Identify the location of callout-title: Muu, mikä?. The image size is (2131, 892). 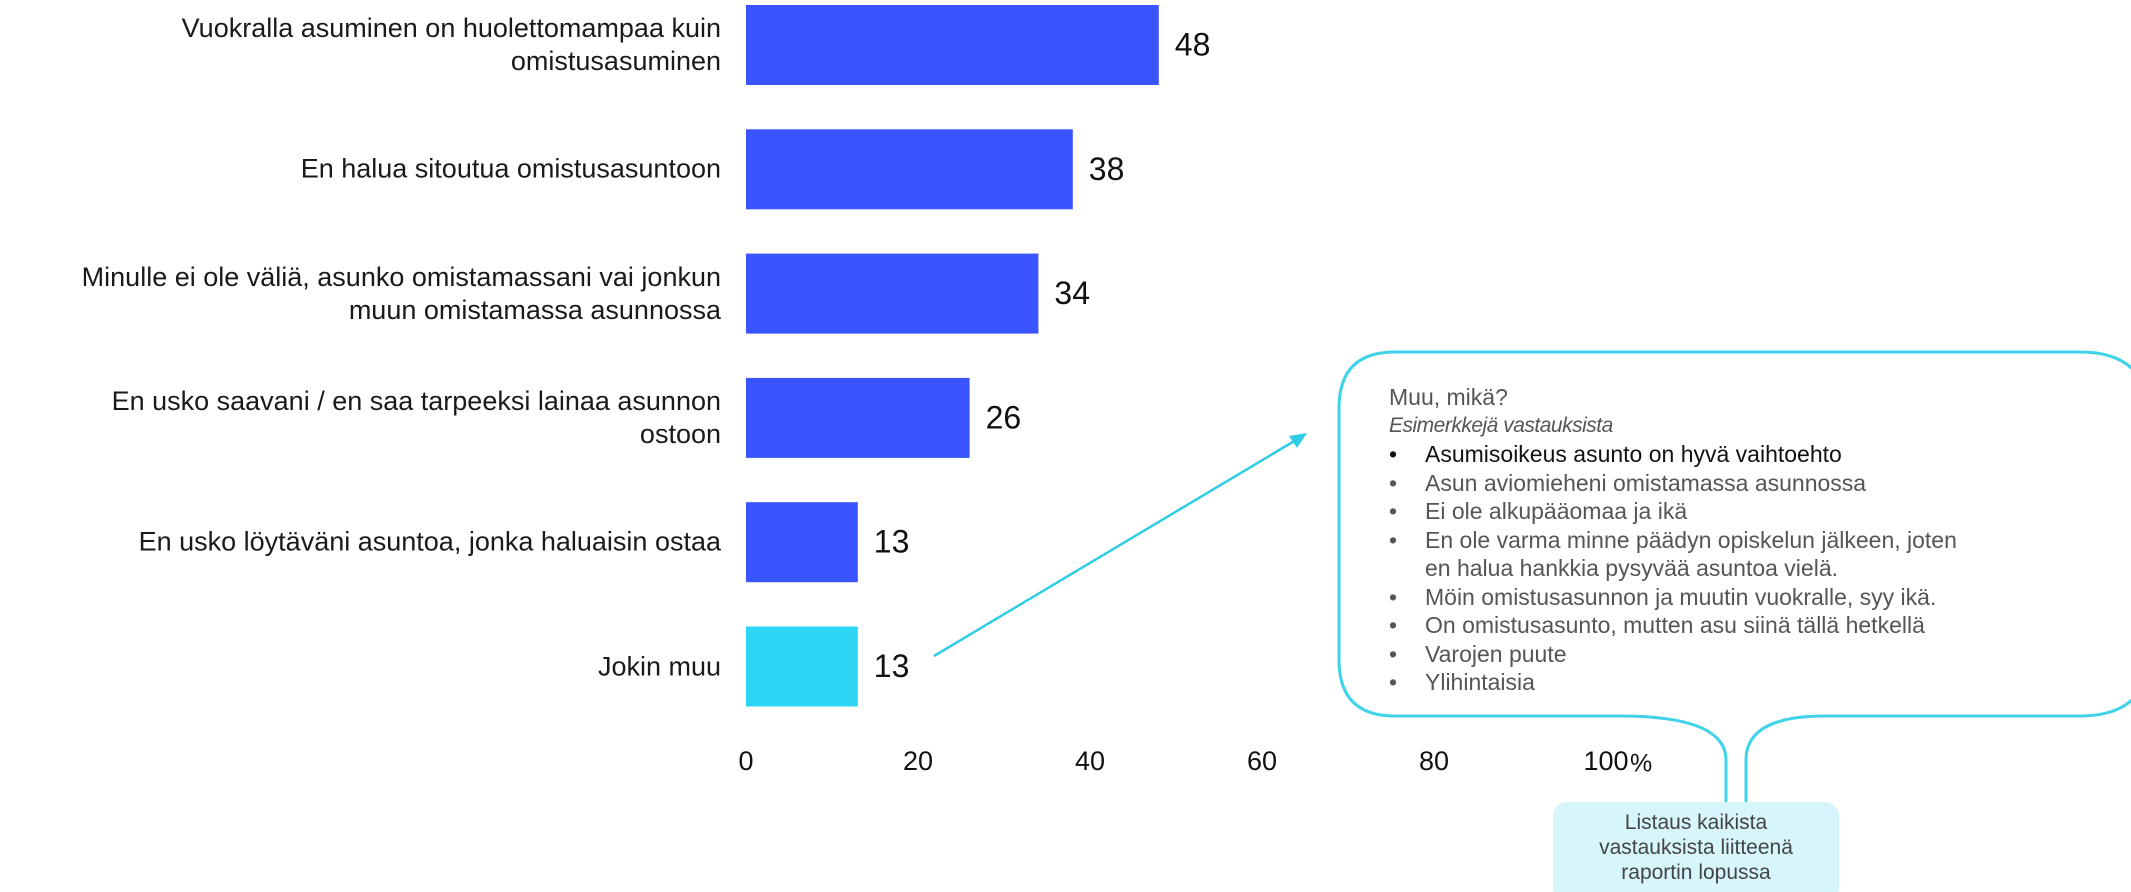
(1448, 397).